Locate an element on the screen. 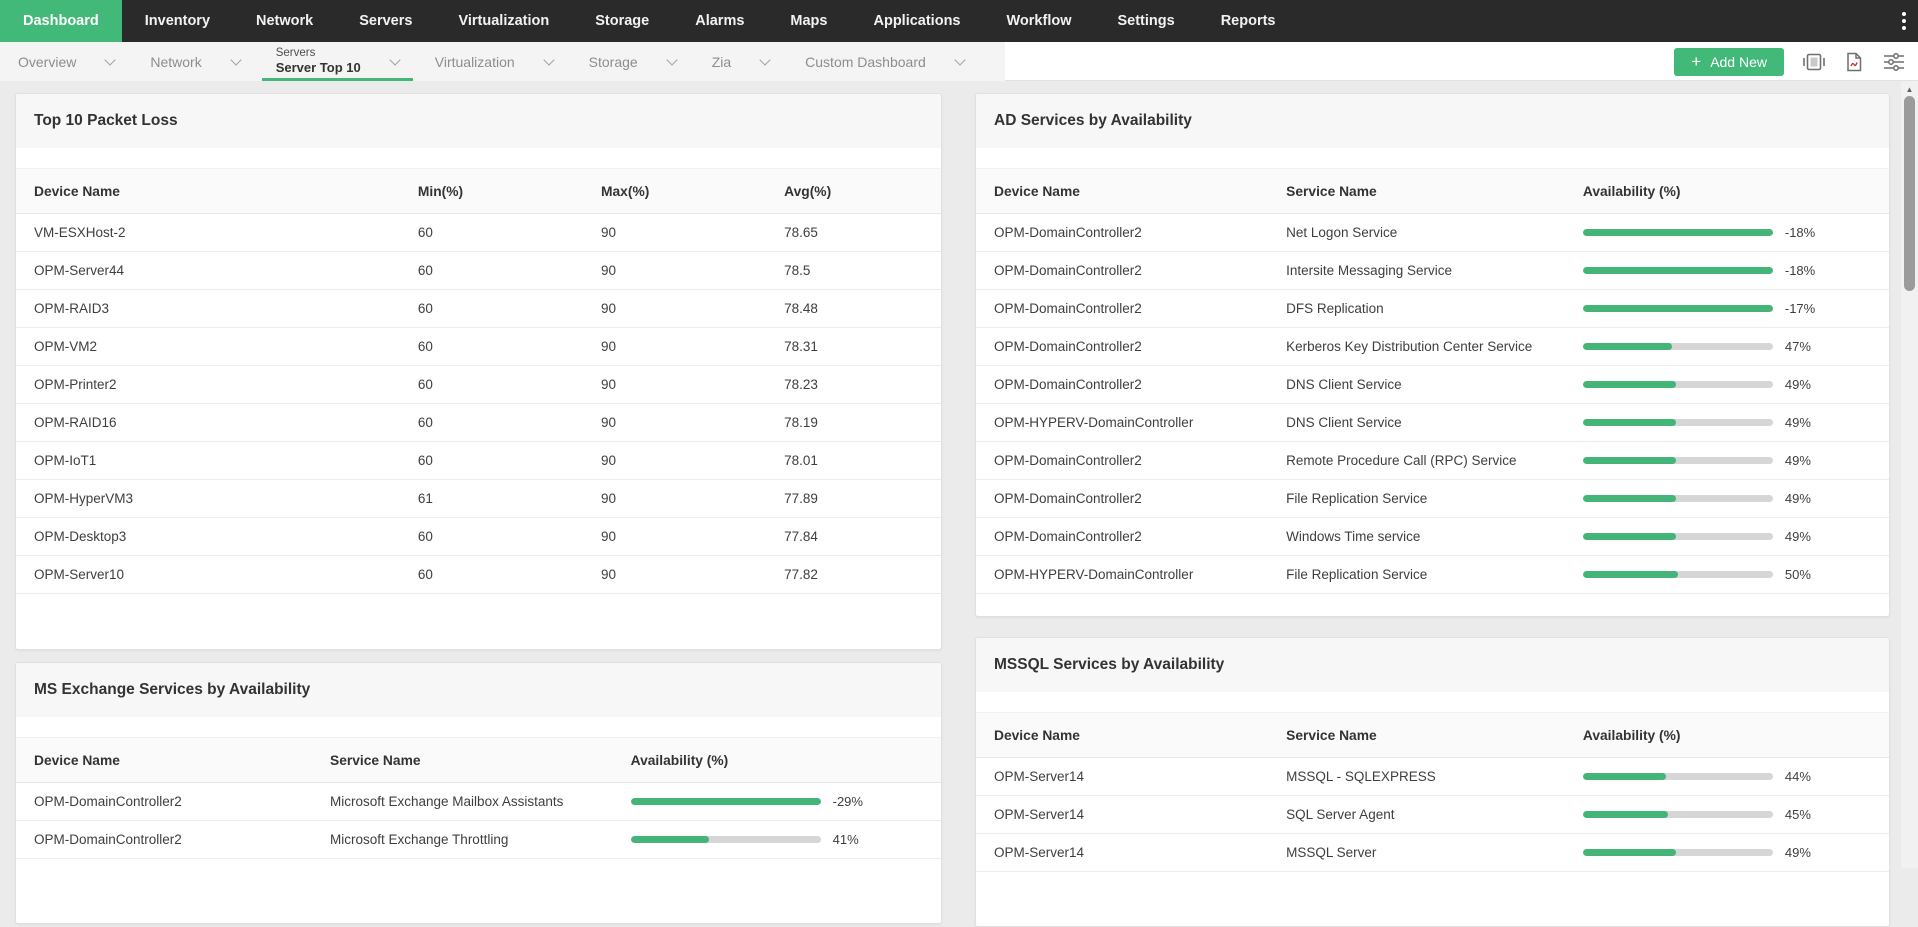 This screenshot has height=927, width=1918. table-row: OPM-Desktop3 60 90 77.84 is located at coordinates (478, 537).